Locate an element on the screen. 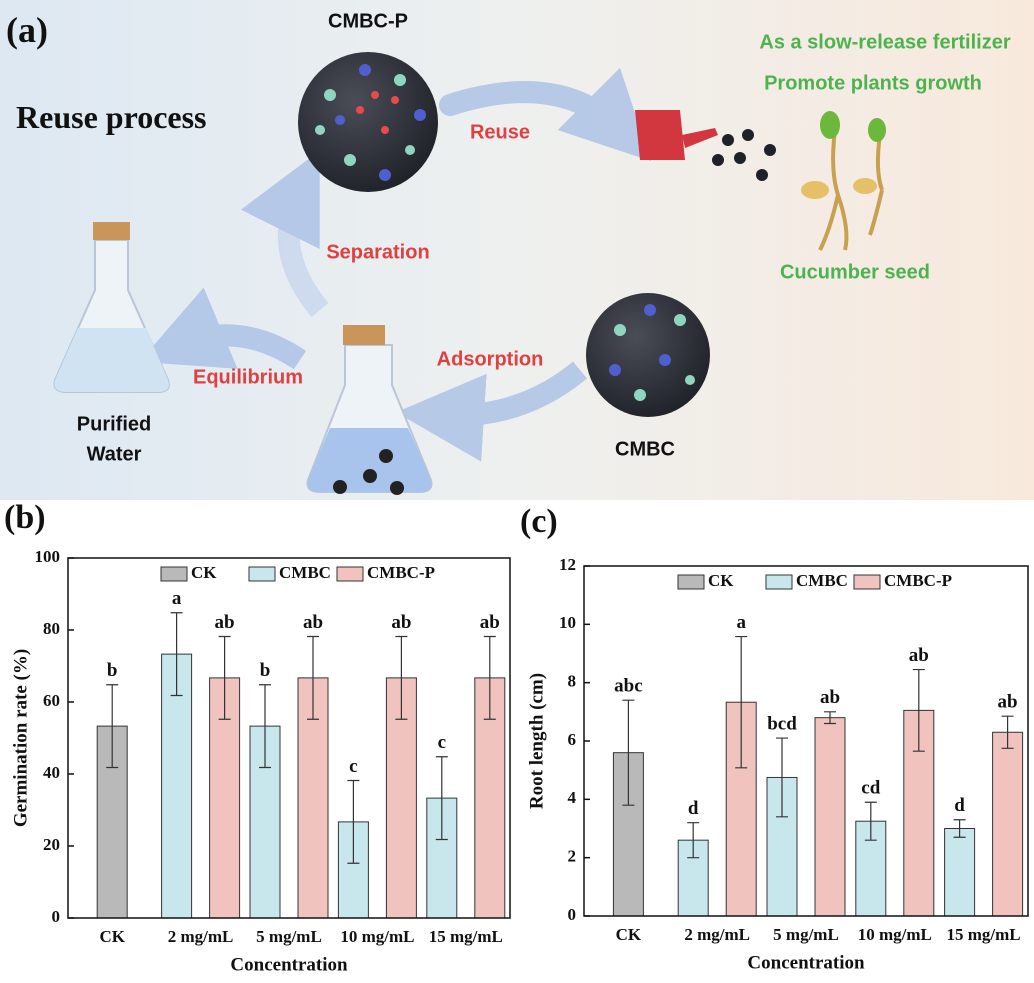 The width and height of the screenshot is (1034, 983). arrow-equilibrium is located at coordinates (223, 328).